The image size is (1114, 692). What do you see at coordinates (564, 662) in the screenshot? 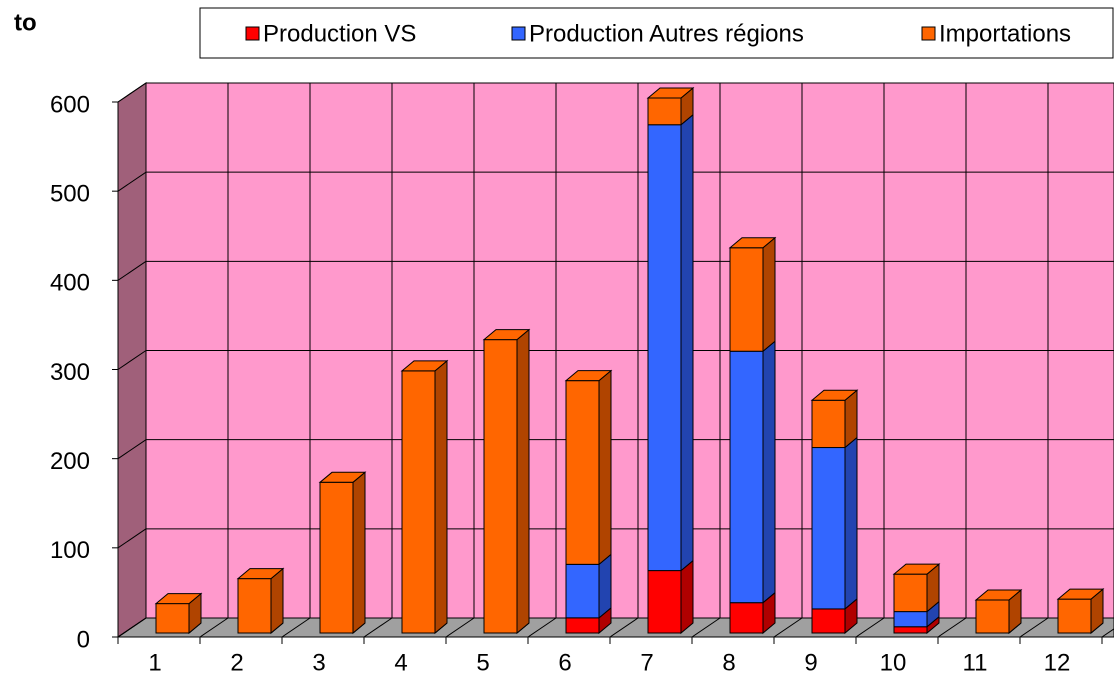
I see `x-tick-label: 6` at bounding box center [564, 662].